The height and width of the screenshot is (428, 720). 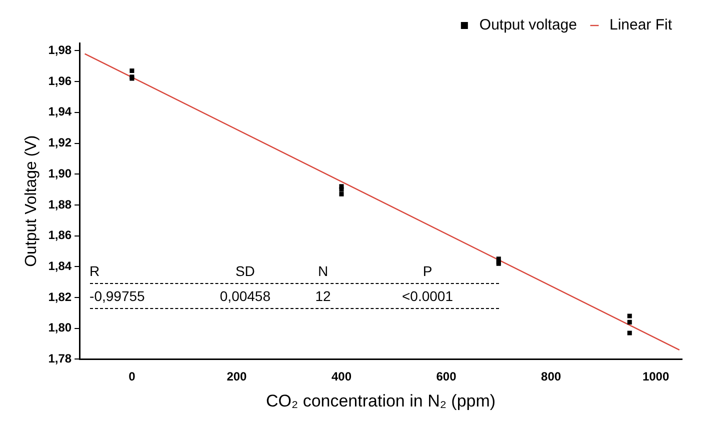 I want to click on y-tick-label: 1,82, so click(x=60, y=297).